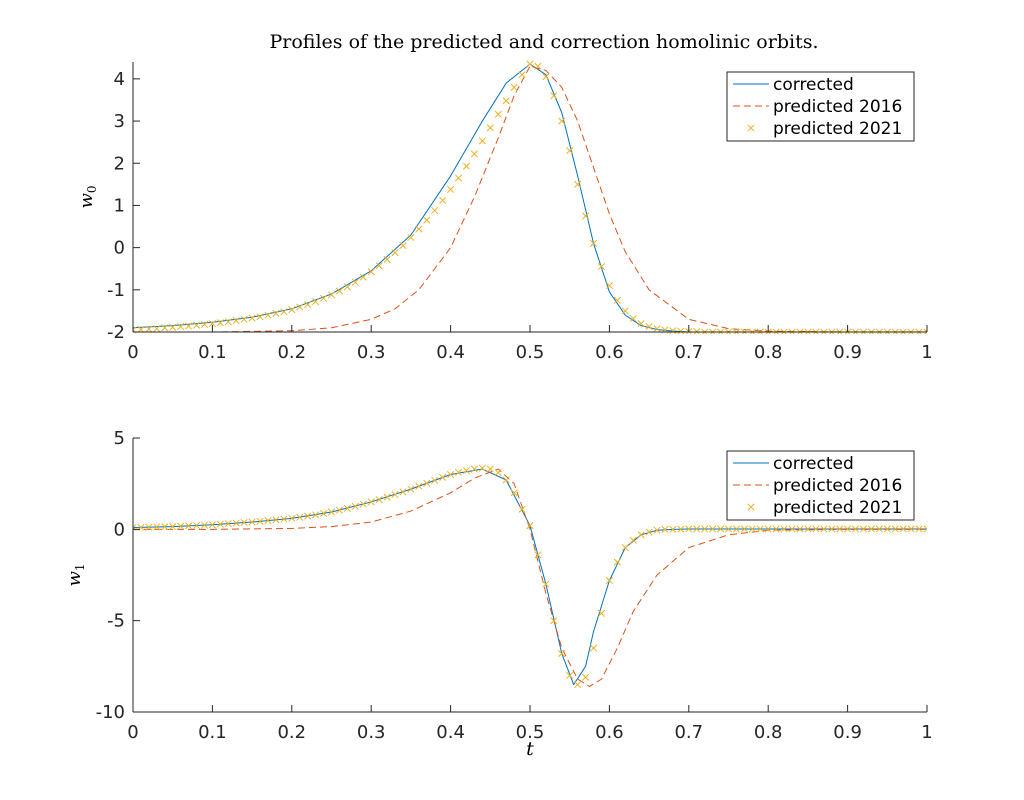 The width and height of the screenshot is (1024, 800). I want to click on y-tick-label: -5, so click(116, 621).